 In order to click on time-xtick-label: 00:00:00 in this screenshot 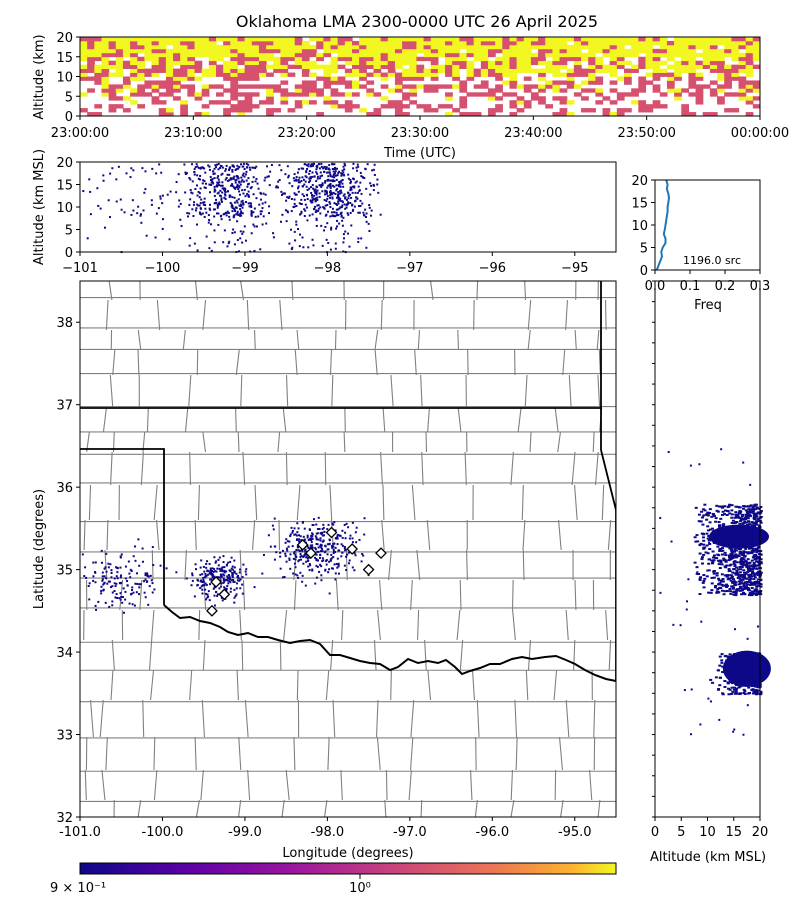, I will do `click(760, 133)`.